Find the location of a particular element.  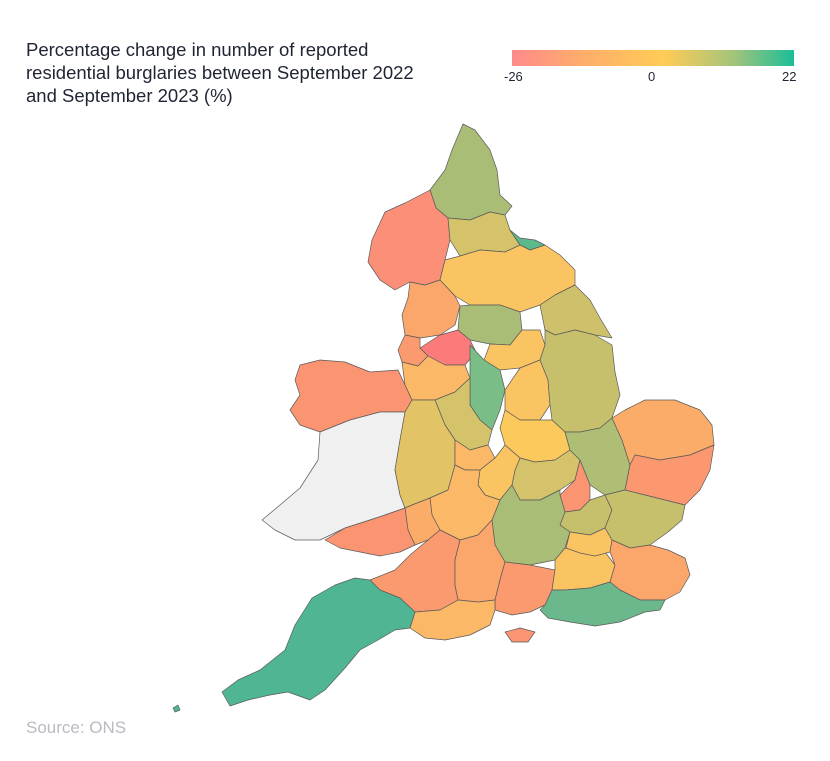

legend-max-label: 22 is located at coordinates (789, 76).